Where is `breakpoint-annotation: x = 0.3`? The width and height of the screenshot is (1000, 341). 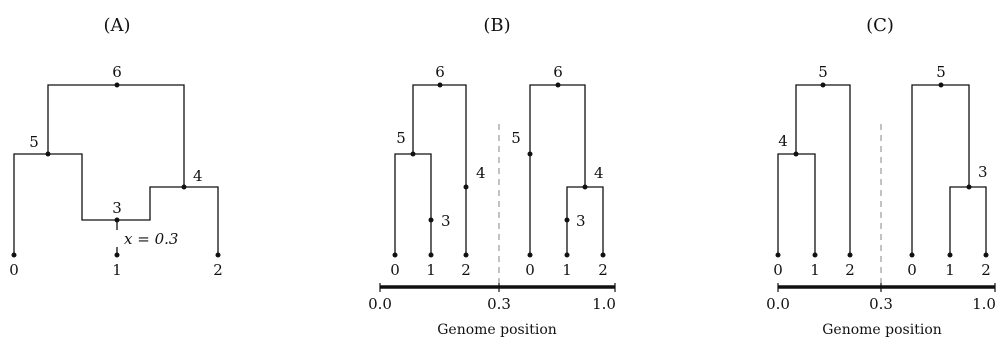 breakpoint-annotation: x = 0.3 is located at coordinates (151, 239).